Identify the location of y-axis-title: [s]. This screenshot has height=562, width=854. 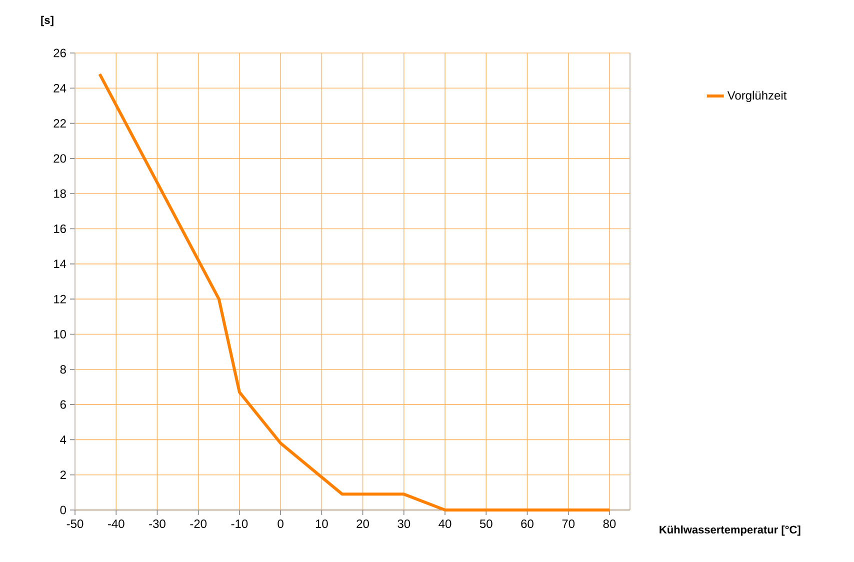
(47, 21).